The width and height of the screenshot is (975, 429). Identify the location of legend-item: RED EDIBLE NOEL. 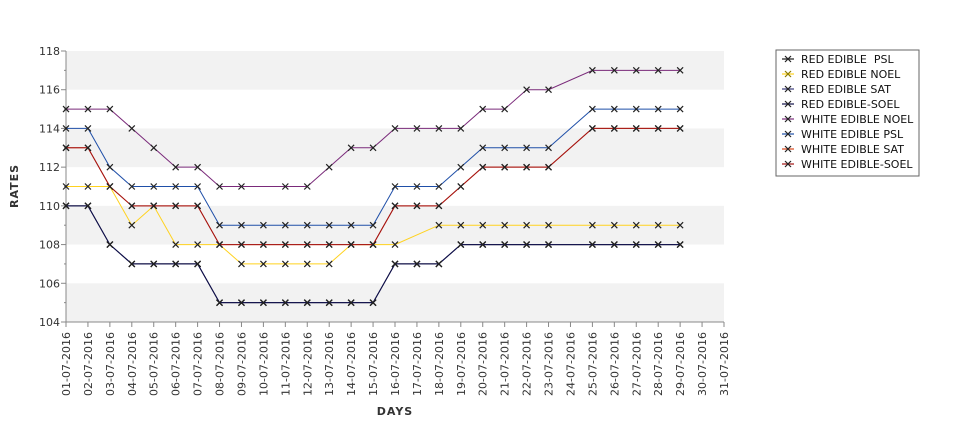
(841, 74).